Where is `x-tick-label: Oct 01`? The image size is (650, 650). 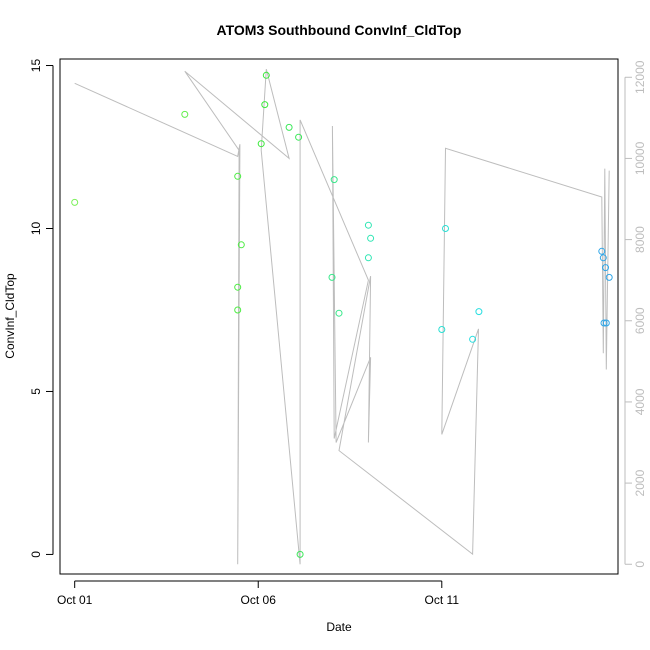 x-tick-label: Oct 01 is located at coordinates (75, 600).